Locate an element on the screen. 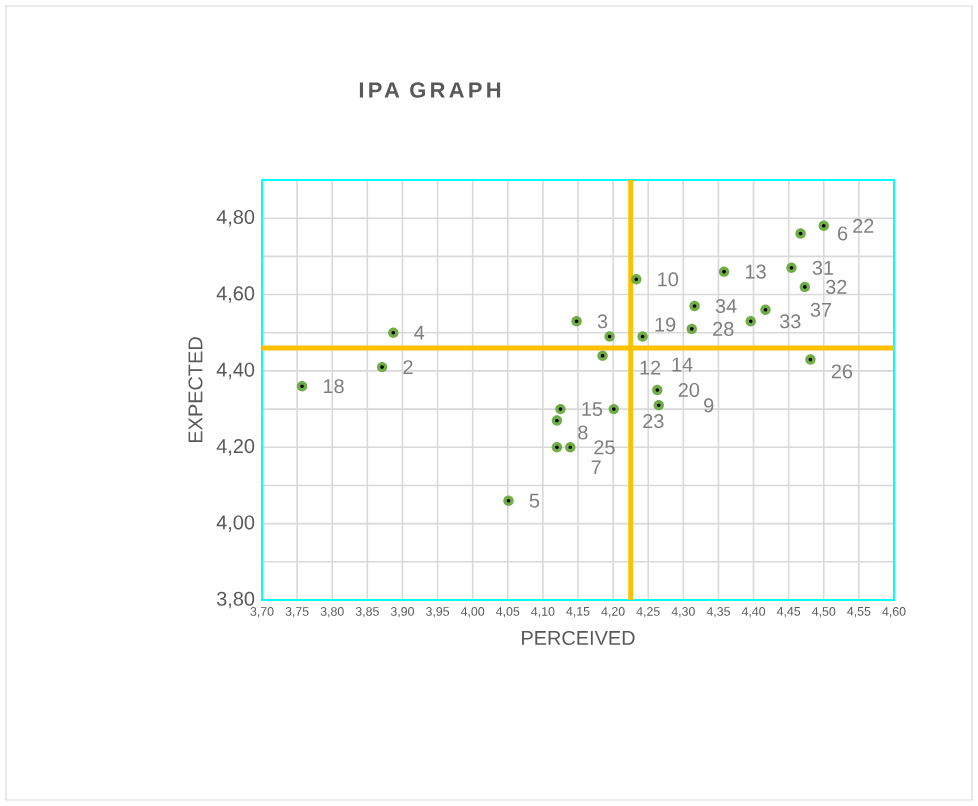  y-tick-label: 4,60 is located at coordinates (235, 294).